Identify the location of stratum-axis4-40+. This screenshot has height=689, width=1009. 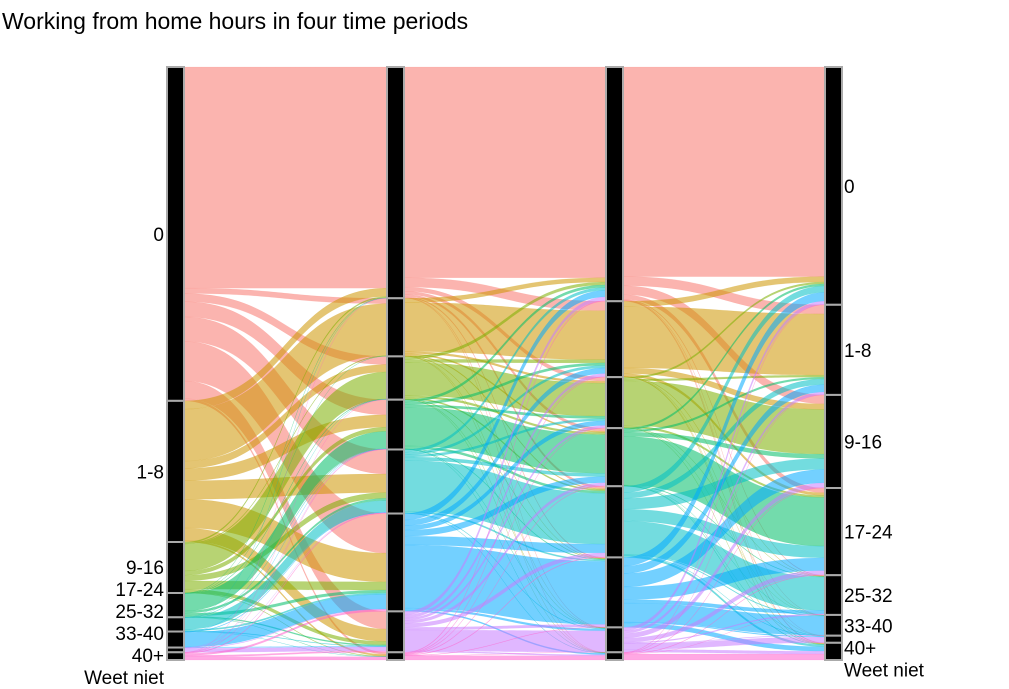
(833, 639).